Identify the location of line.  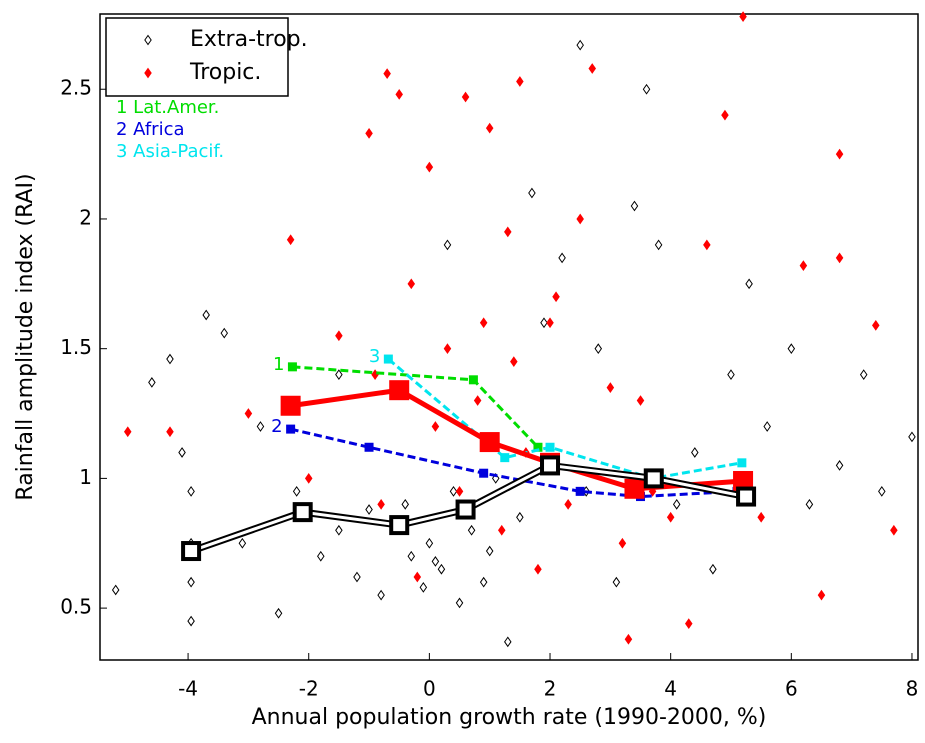
(514, 463).